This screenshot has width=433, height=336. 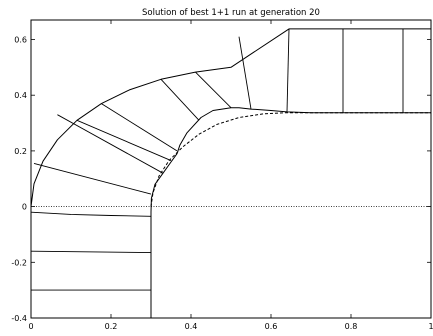 What do you see at coordinates (191, 326) in the screenshot?
I see `x-tick-label: 0.4` at bounding box center [191, 326].